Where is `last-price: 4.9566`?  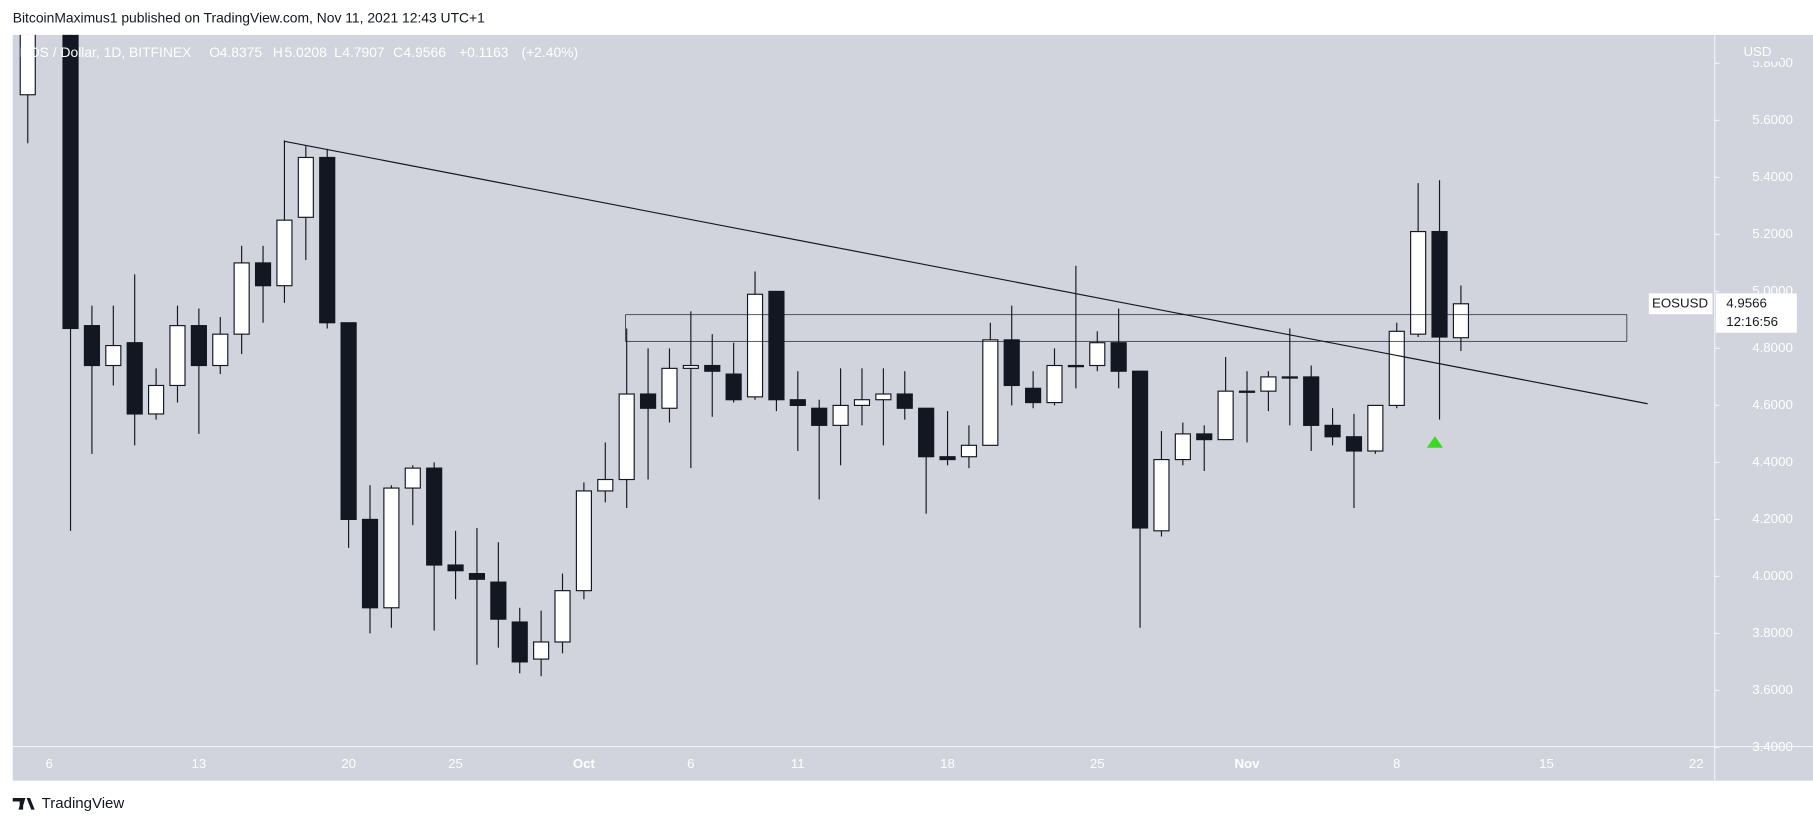
last-price: 4.9566 is located at coordinates (1746, 302).